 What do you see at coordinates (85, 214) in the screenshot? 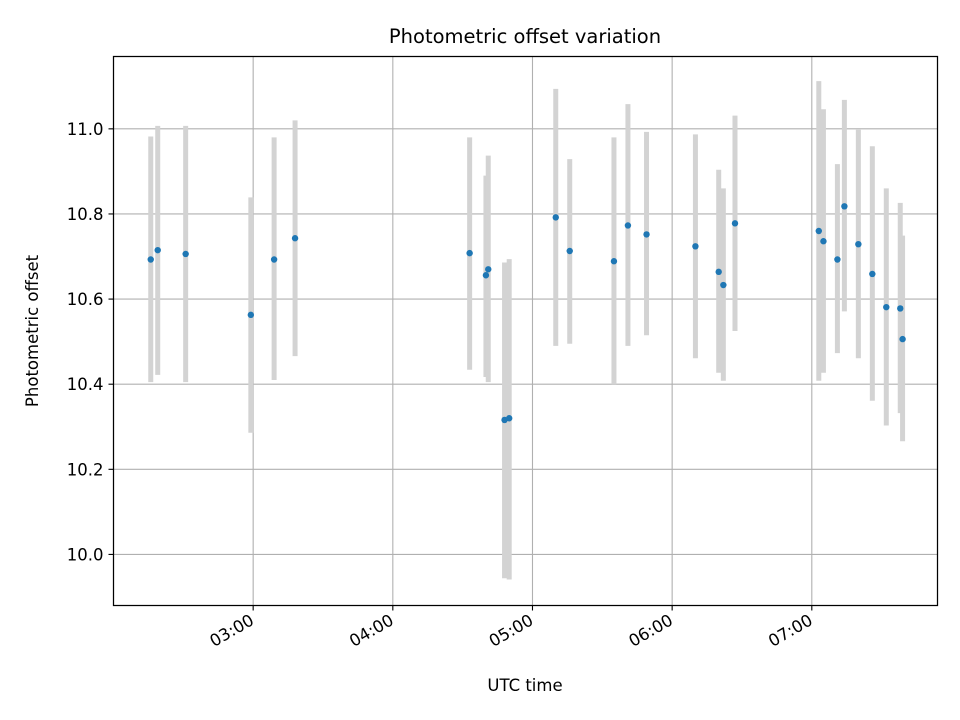
I see `y-tick-label: 10.8` at bounding box center [85, 214].